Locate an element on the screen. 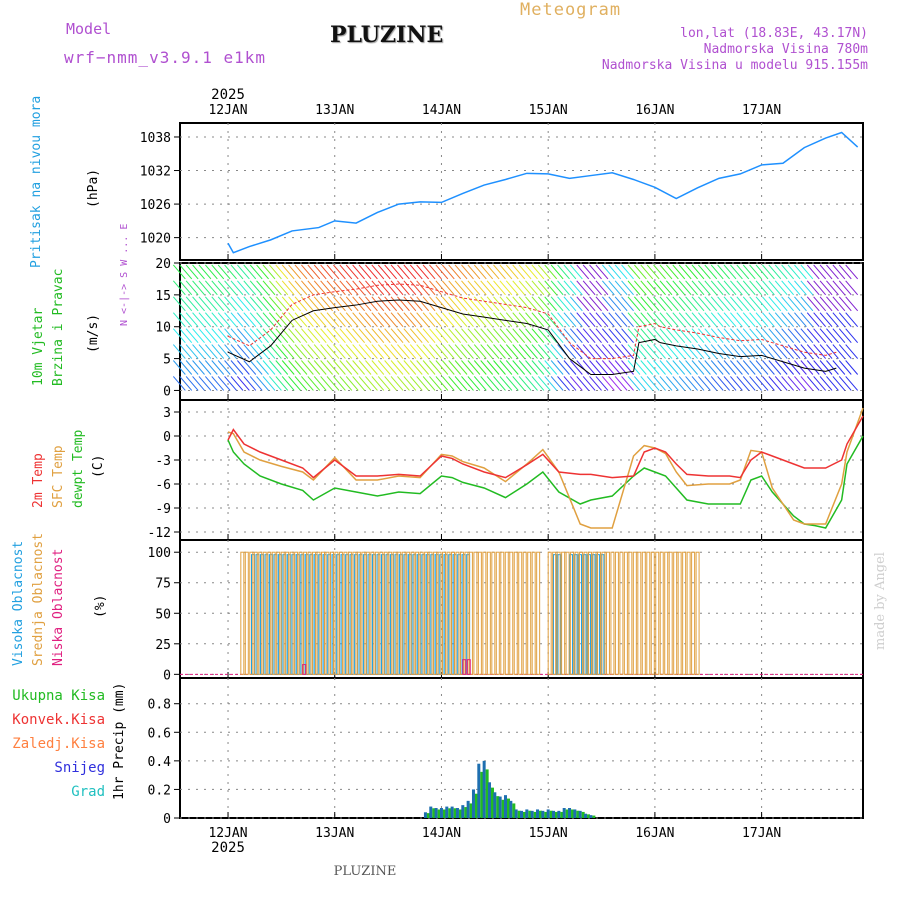 The height and width of the screenshot is (900, 900). precip-legend-4: Grad is located at coordinates (88, 792).